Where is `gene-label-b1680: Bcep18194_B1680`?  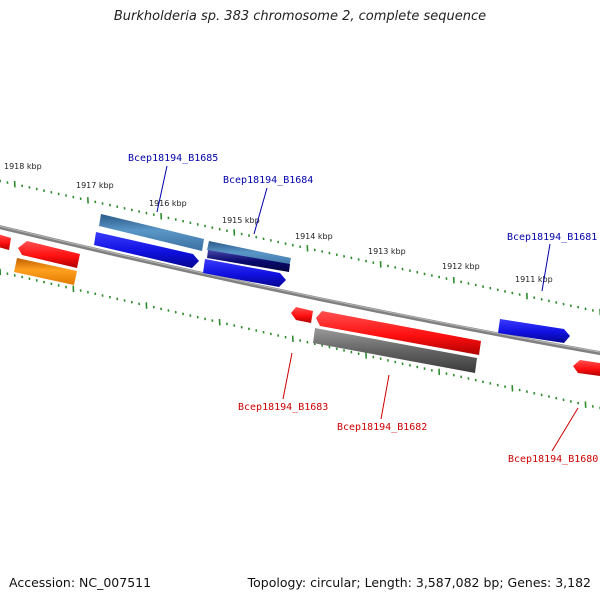
gene-label-b1680: Bcep18194_B1680 is located at coordinates (553, 459).